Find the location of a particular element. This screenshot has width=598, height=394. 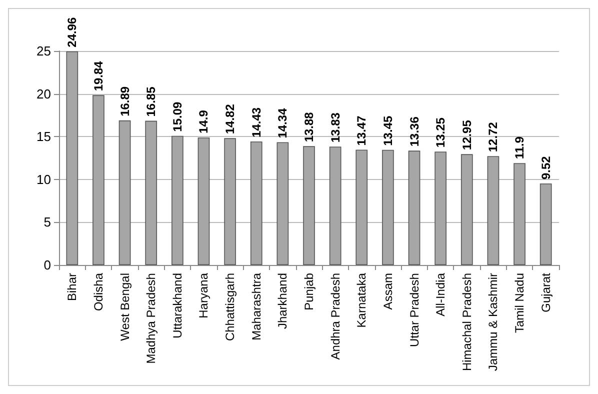

x-tick-label: Haryana is located at coordinates (203, 295).